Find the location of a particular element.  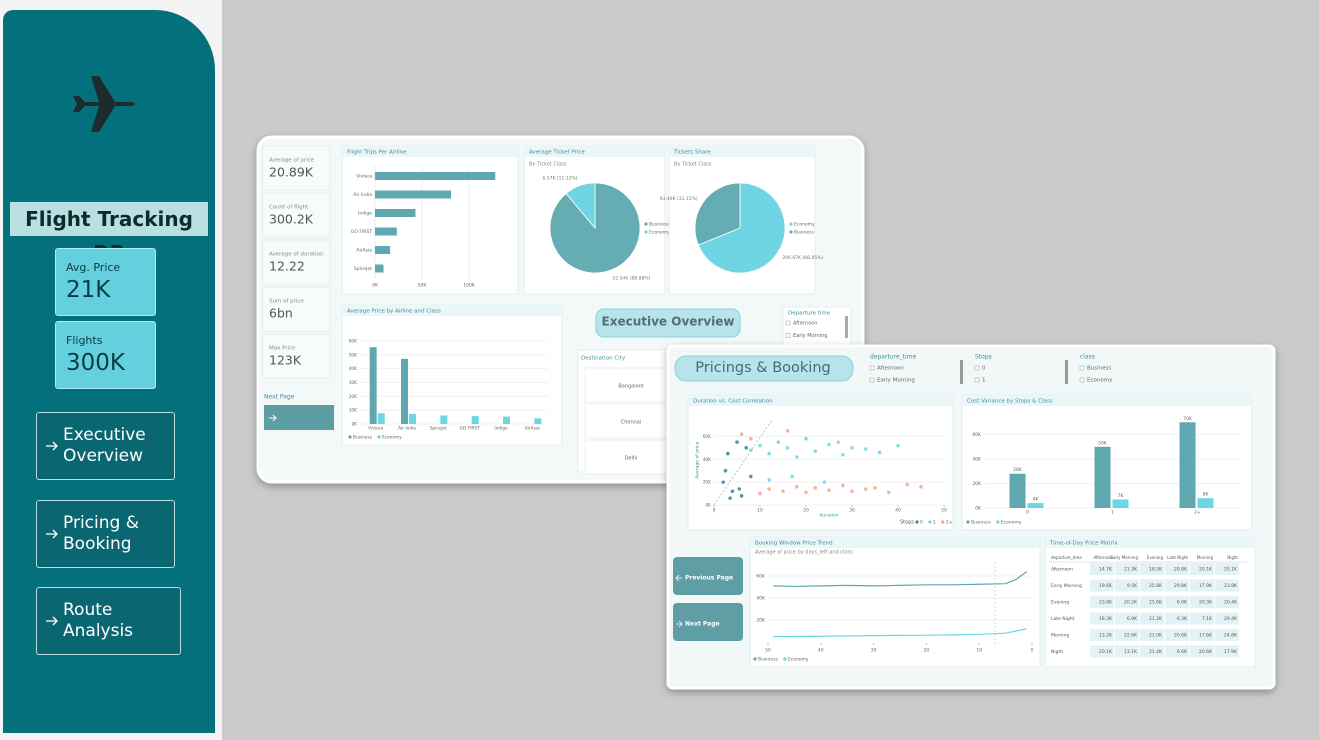

cell-value: 23.8K is located at coordinates (1106, 603).